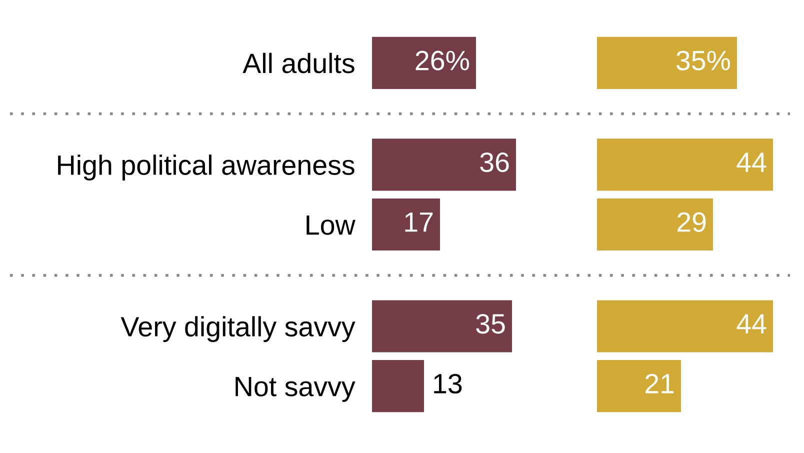 This screenshot has height=453, width=804. What do you see at coordinates (660, 384) in the screenshot?
I see `data-label: 21` at bounding box center [660, 384].